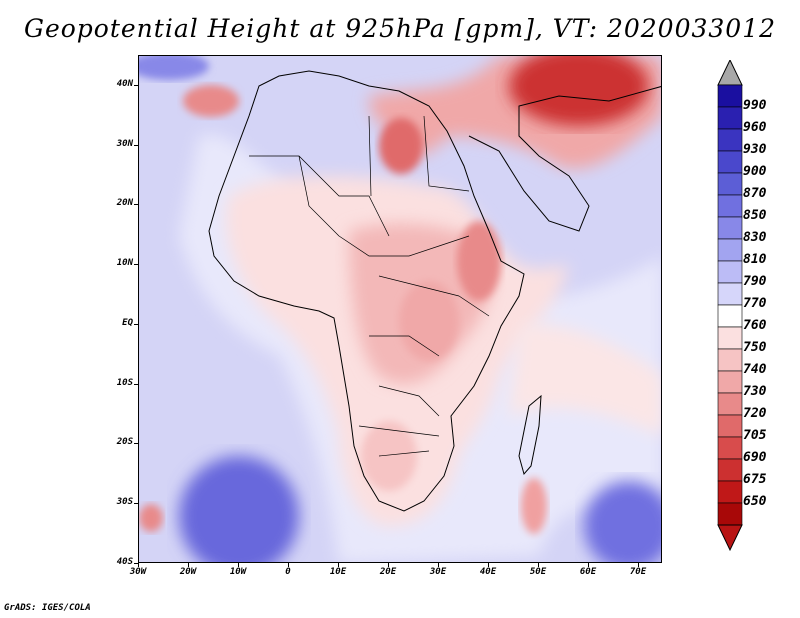  Describe the element at coordinates (124, 143) in the screenshot. I see `lat-label: 30N` at that location.